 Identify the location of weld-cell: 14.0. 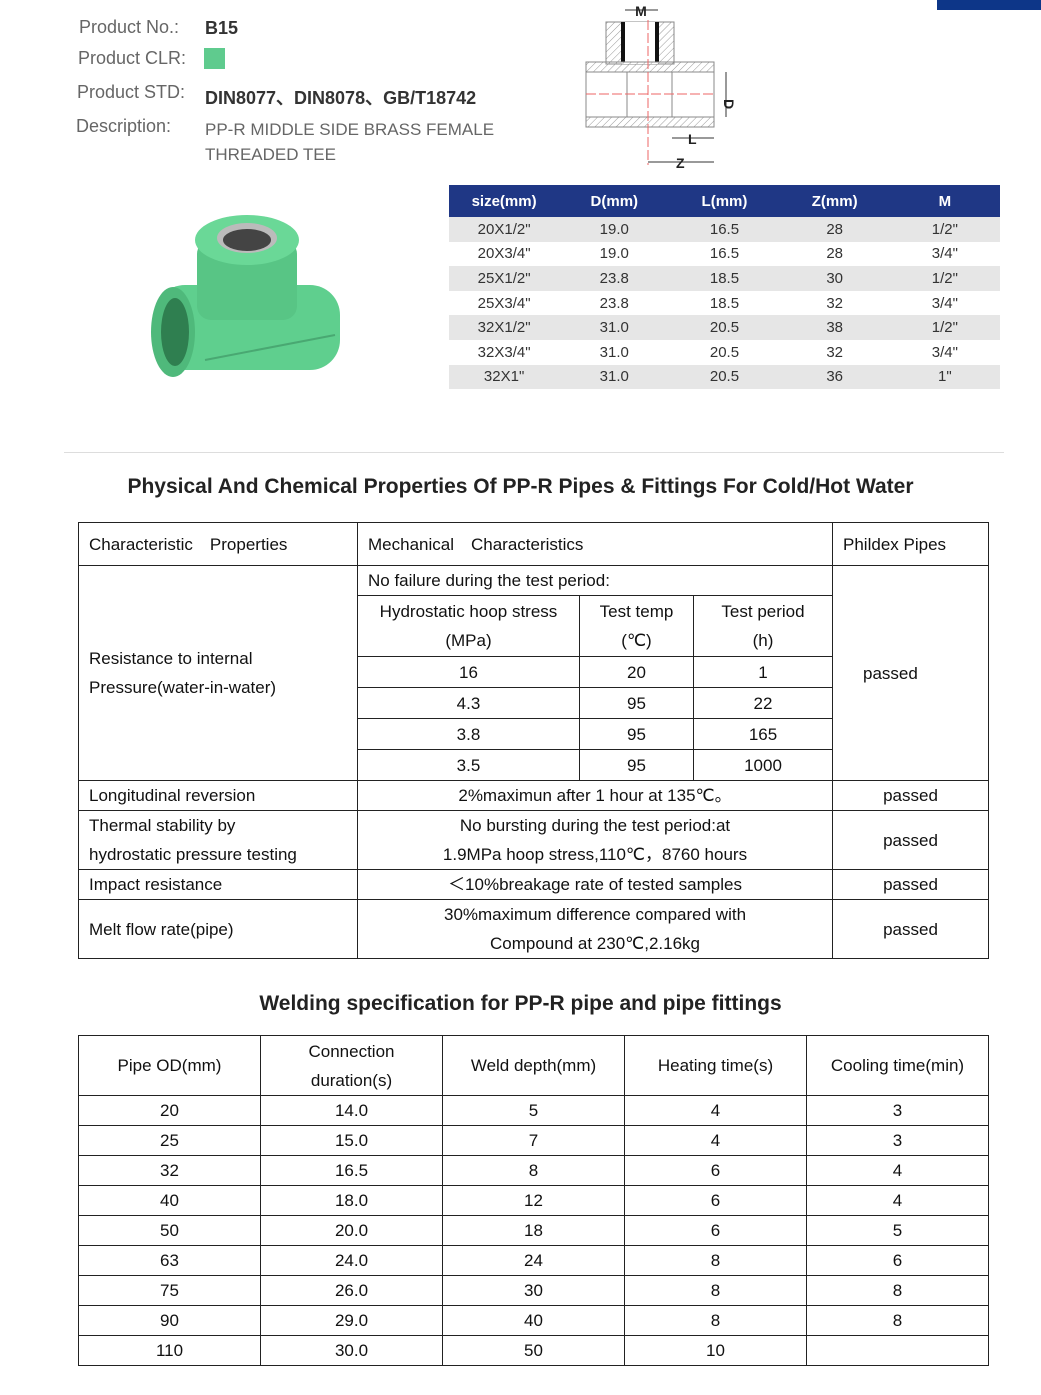
(351, 1110).